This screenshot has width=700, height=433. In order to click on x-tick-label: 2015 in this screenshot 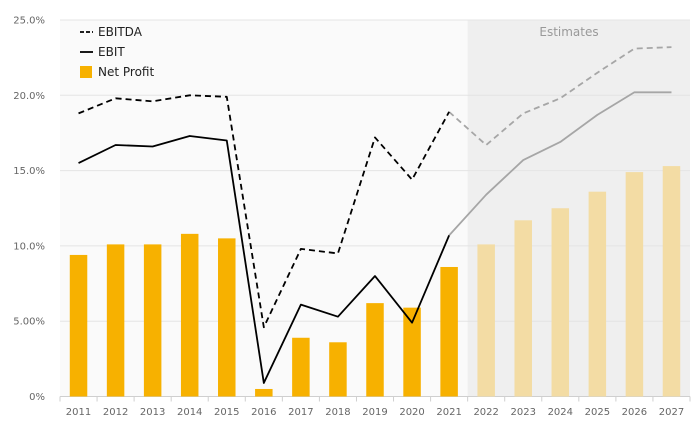, I will do `click(226, 412)`.